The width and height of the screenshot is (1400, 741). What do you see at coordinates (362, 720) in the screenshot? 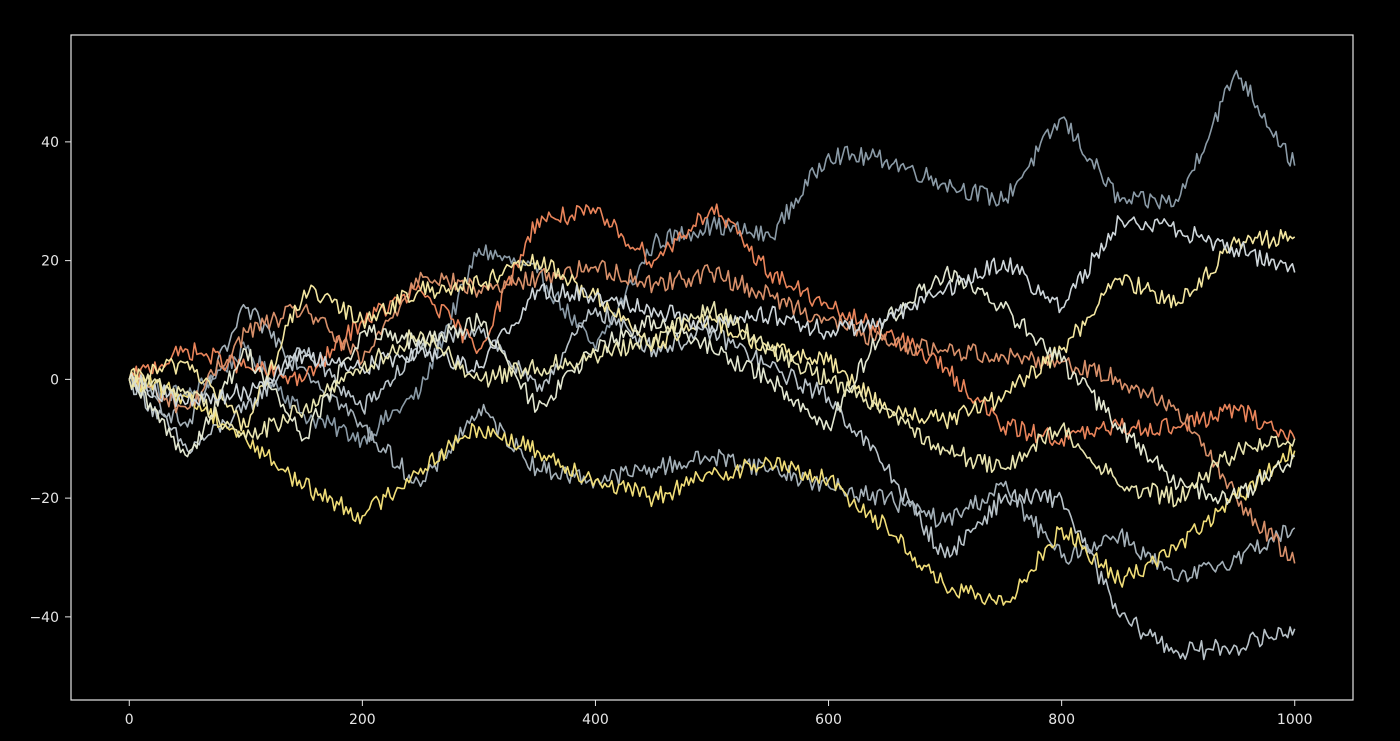
I see `x-tick-label: 200` at bounding box center [362, 720].